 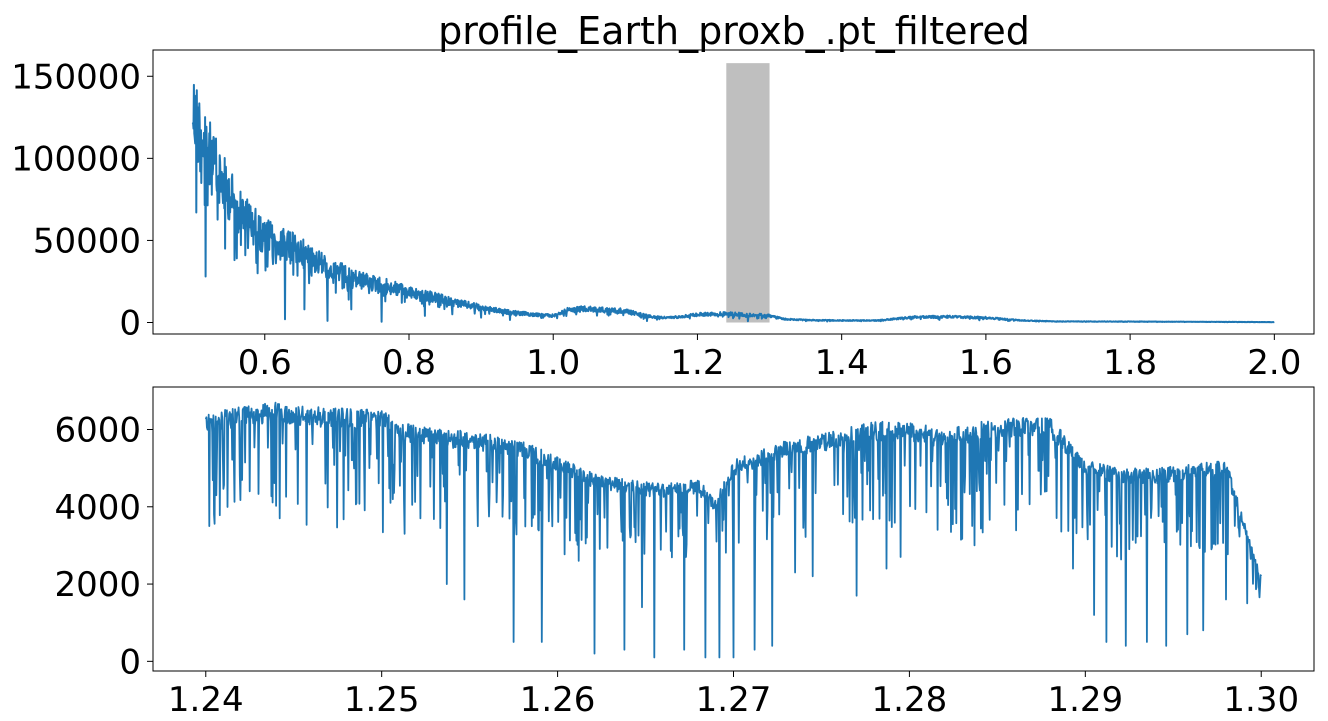 What do you see at coordinates (76, 77) in the screenshot?
I see `y-tick-label: 150000` at bounding box center [76, 77].